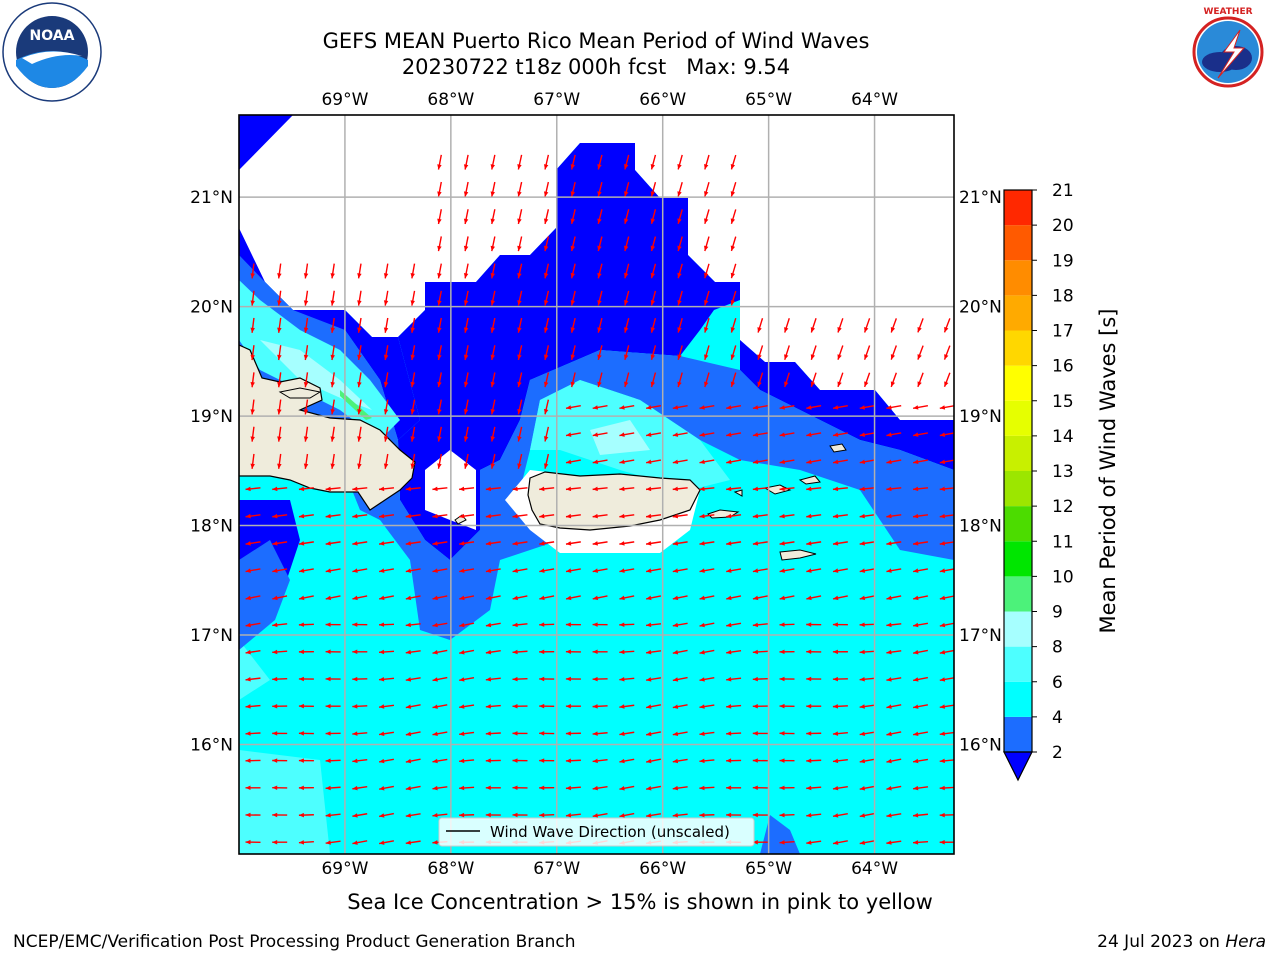 The image size is (1280, 960). I want to click on colorbar-tick-label: 12, so click(1063, 507).